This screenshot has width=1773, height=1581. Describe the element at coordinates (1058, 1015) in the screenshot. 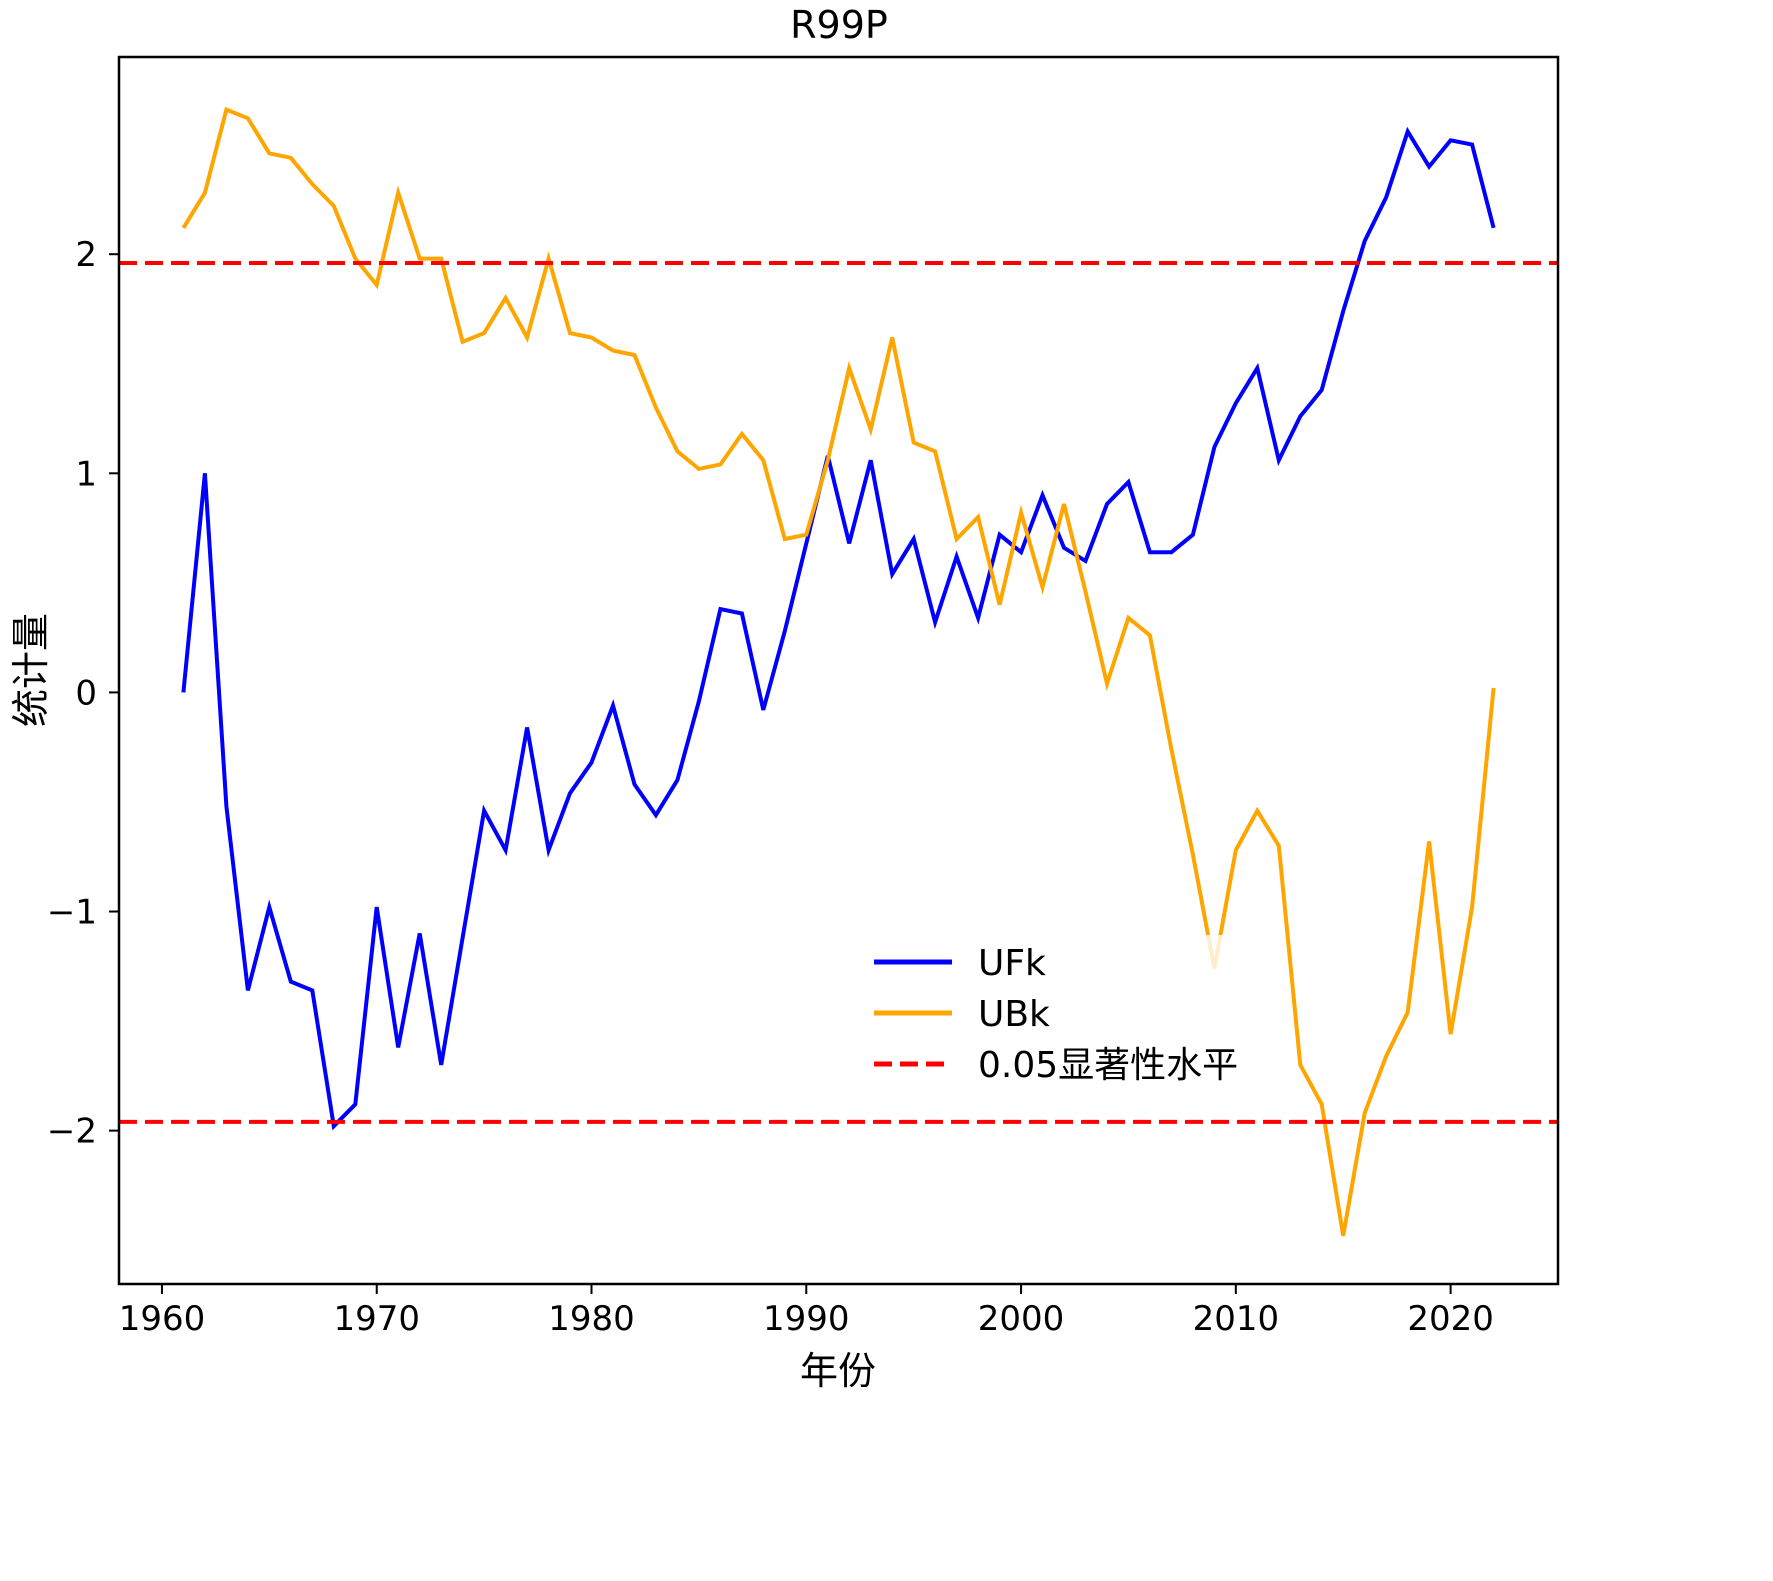

I see `legend: UFk UBk 0.05显著性水平` at that location.